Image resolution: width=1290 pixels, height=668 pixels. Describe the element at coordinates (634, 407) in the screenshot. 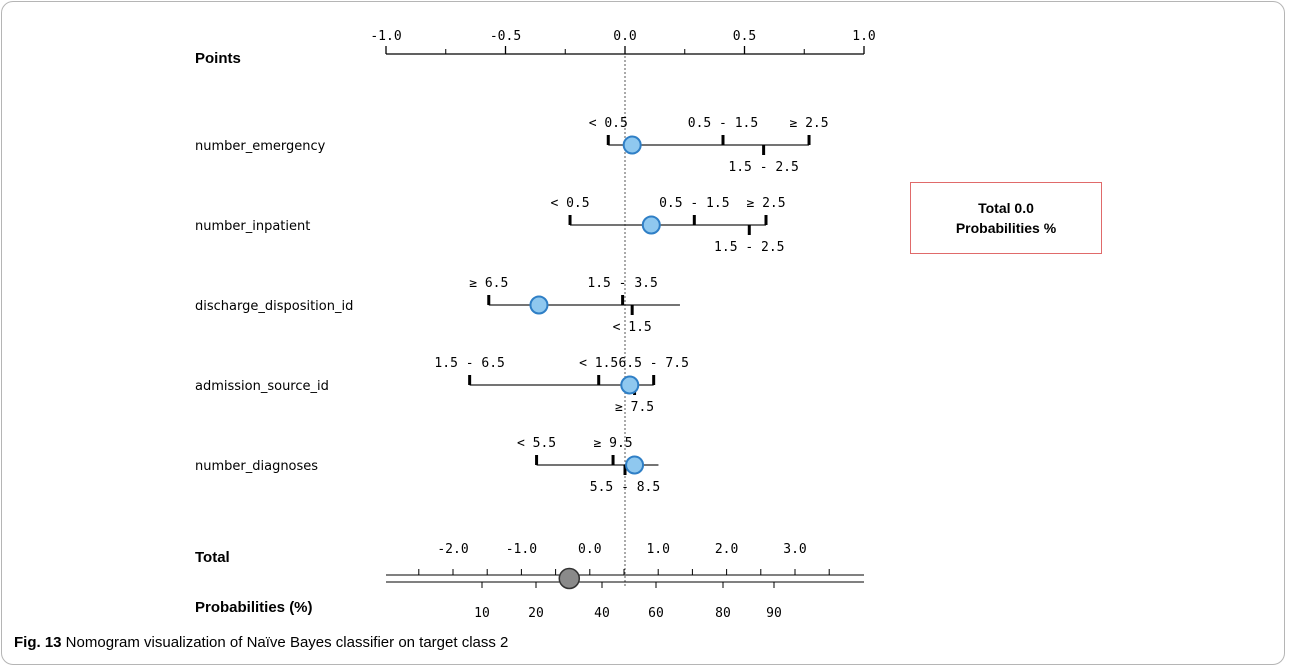

I see `category-label: ≥ 7.5` at that location.